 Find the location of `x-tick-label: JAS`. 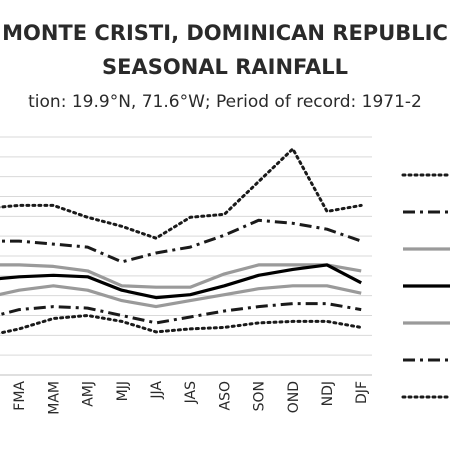

x-tick-label: JAS is located at coordinates (191, 392).